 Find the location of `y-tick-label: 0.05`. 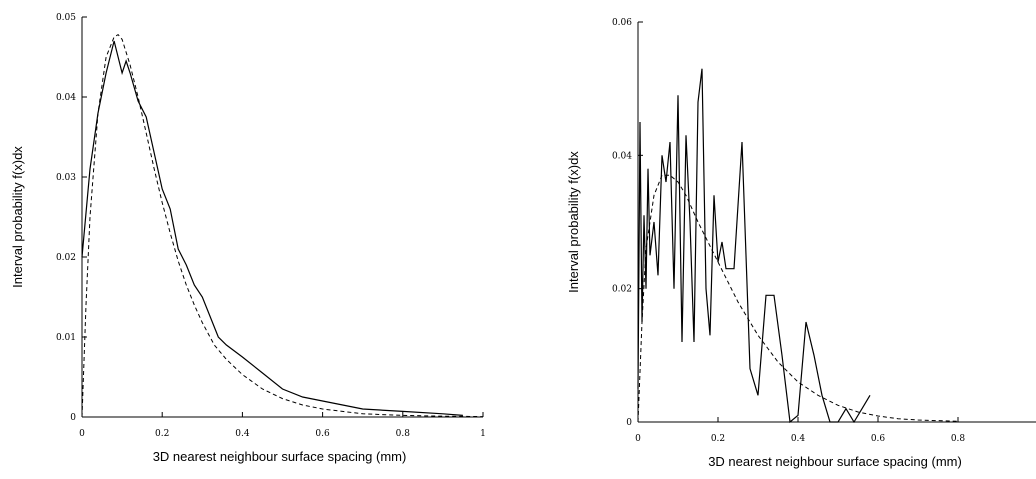

y-tick-label: 0.05 is located at coordinates (66, 18).